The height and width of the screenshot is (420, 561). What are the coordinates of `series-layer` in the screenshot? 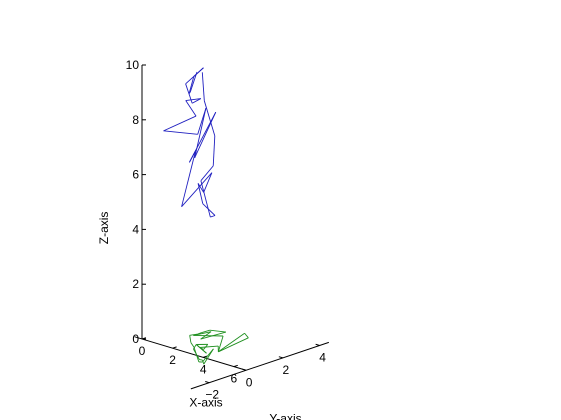 It's located at (206, 216).